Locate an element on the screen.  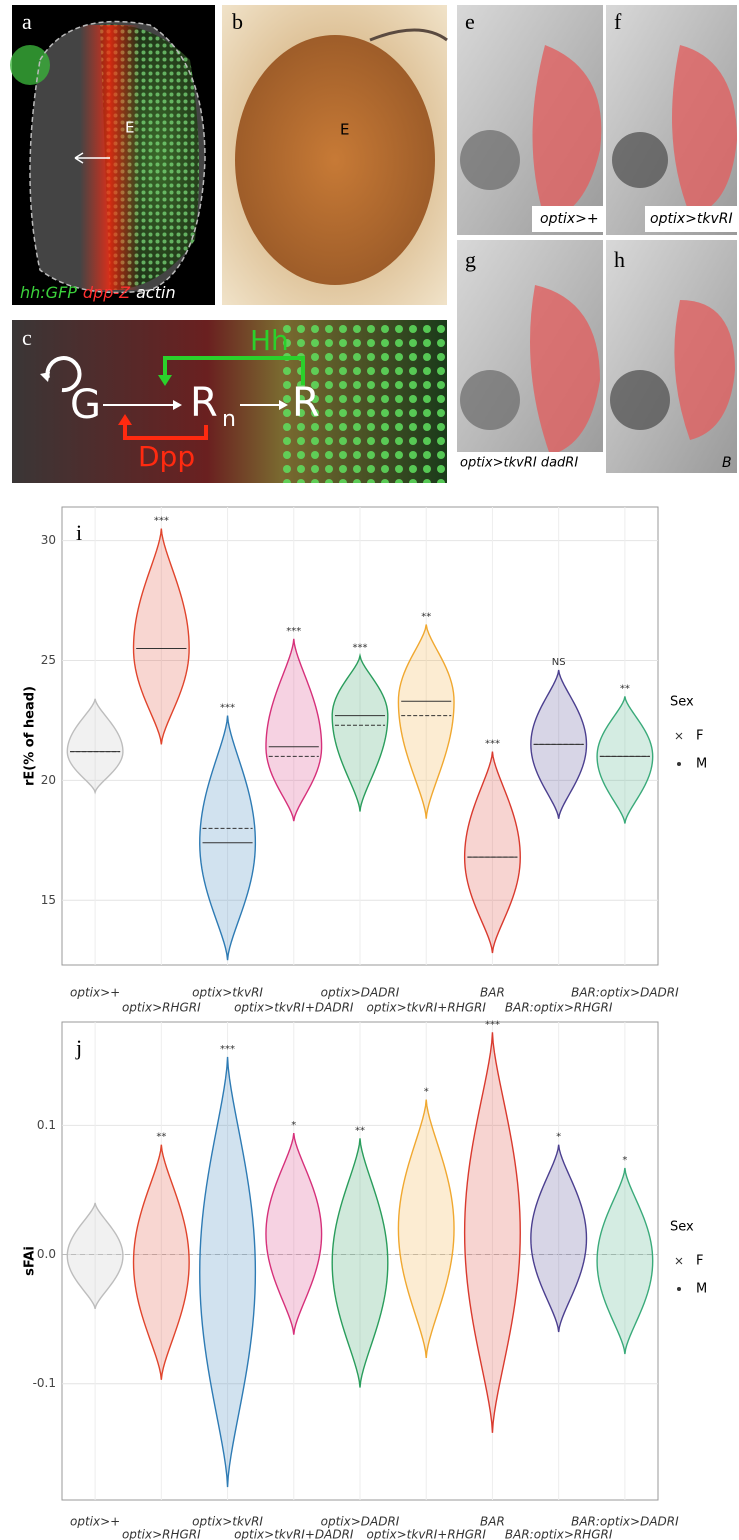
panel-letter: h is located at coordinates (619, 259).